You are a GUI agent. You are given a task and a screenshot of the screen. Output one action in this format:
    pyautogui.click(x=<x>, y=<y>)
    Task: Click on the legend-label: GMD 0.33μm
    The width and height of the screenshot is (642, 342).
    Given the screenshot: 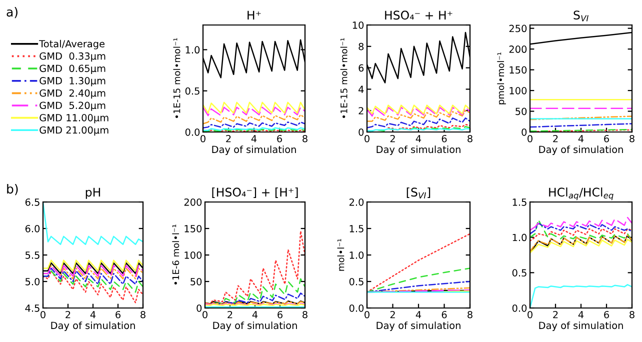 What is the action you would take?
    pyautogui.click(x=73, y=57)
    